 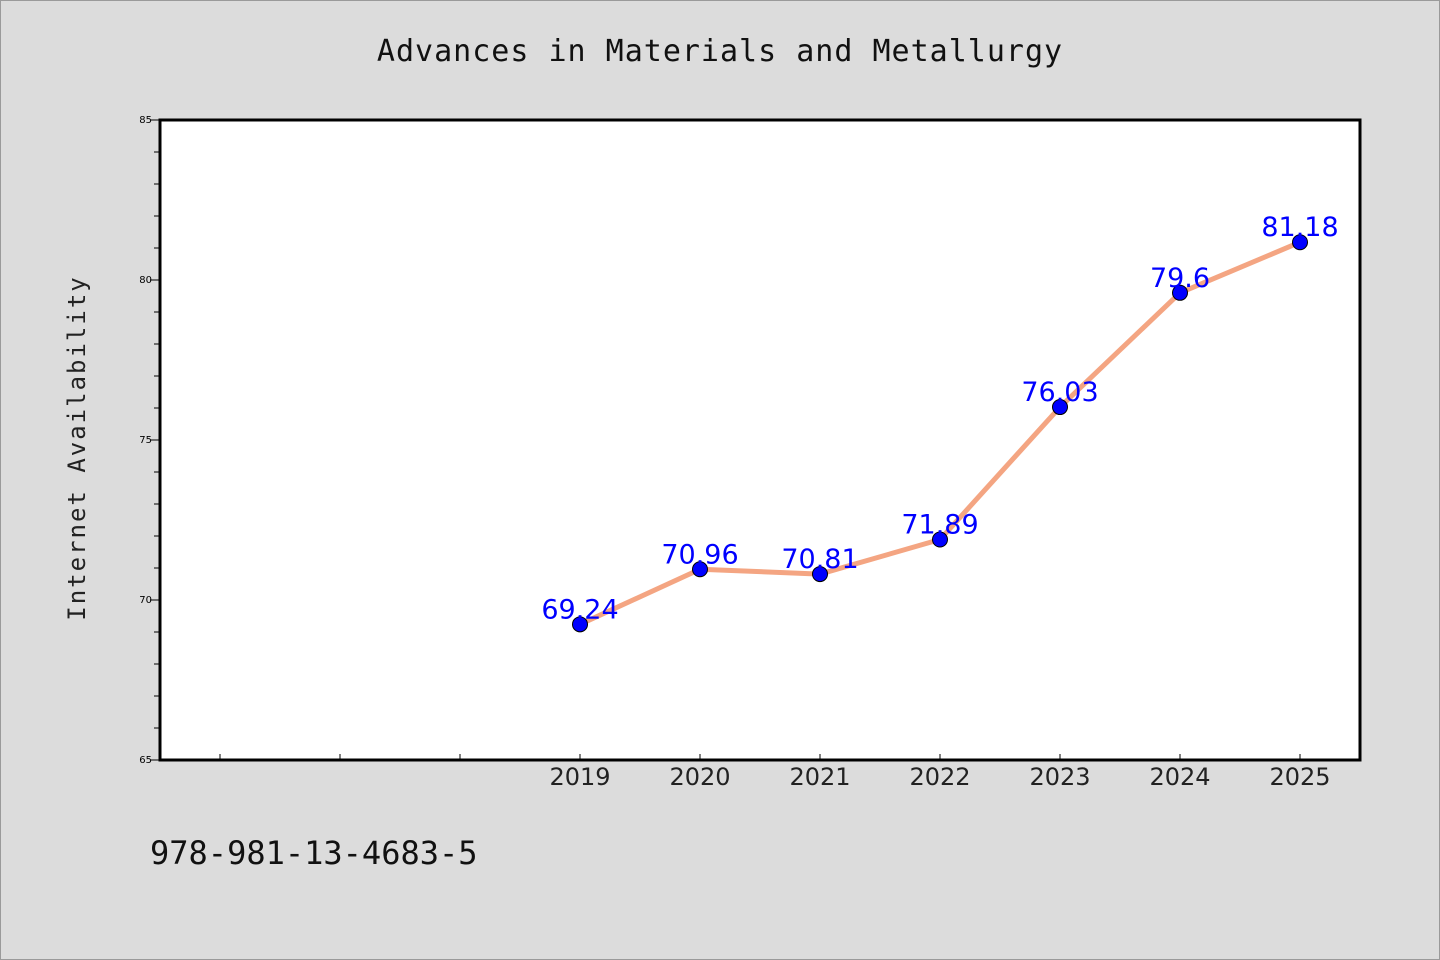 What do you see at coordinates (579, 777) in the screenshot?
I see `x-tick-label: 2019` at bounding box center [579, 777].